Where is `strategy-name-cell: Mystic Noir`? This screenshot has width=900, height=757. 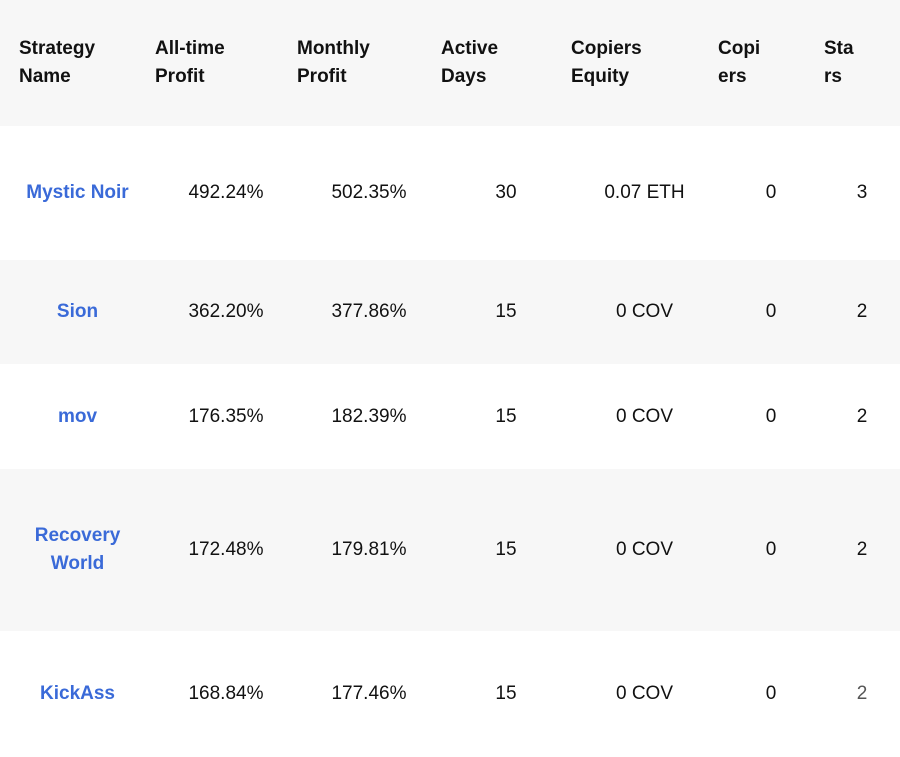
strategy-name-cell: Mystic Noir is located at coordinates (77, 193).